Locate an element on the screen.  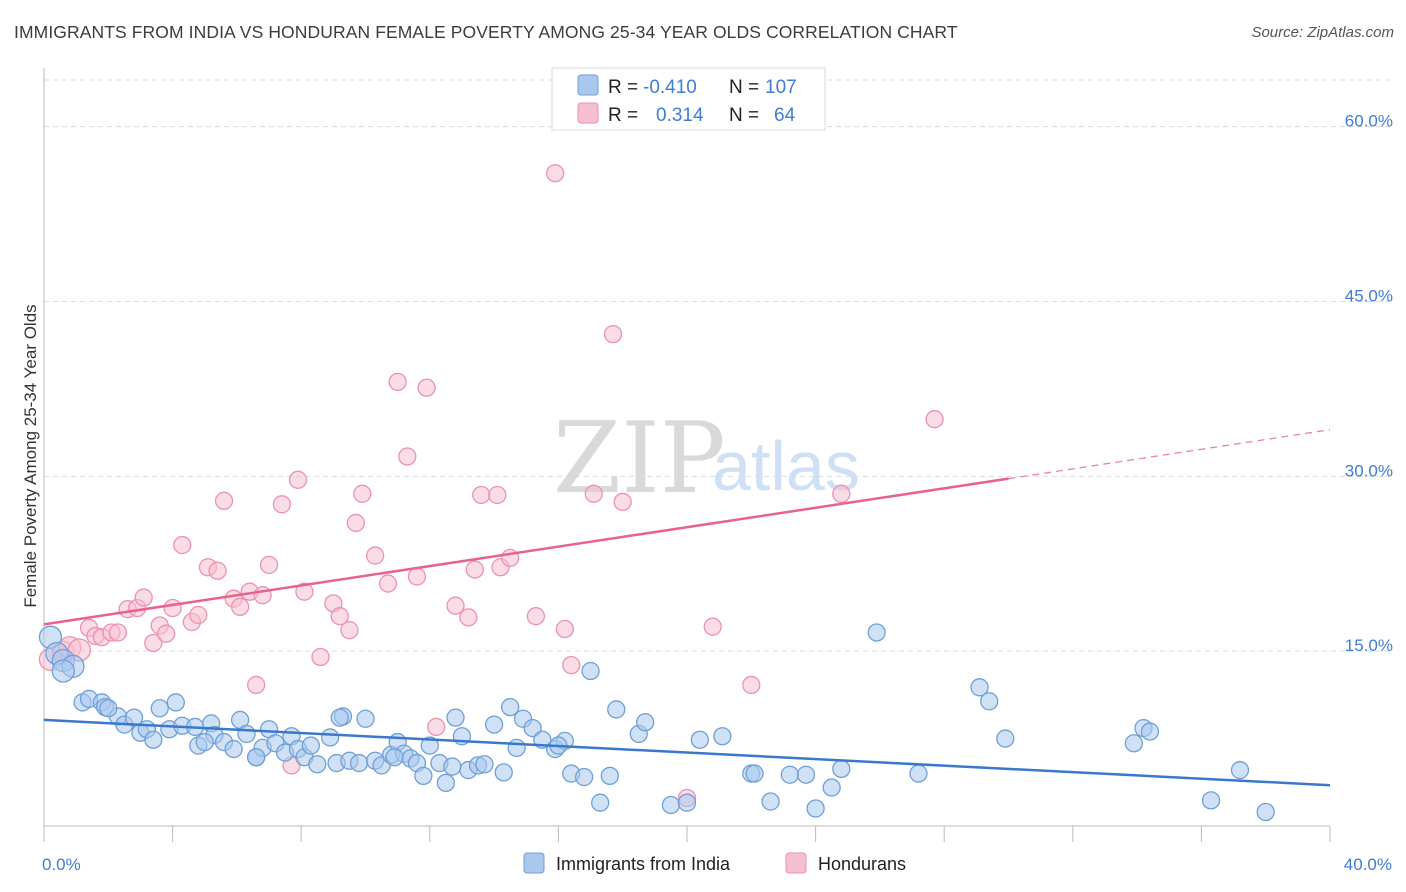
legend-r-value-honduran: 0.314 is located at coordinates (680, 115).